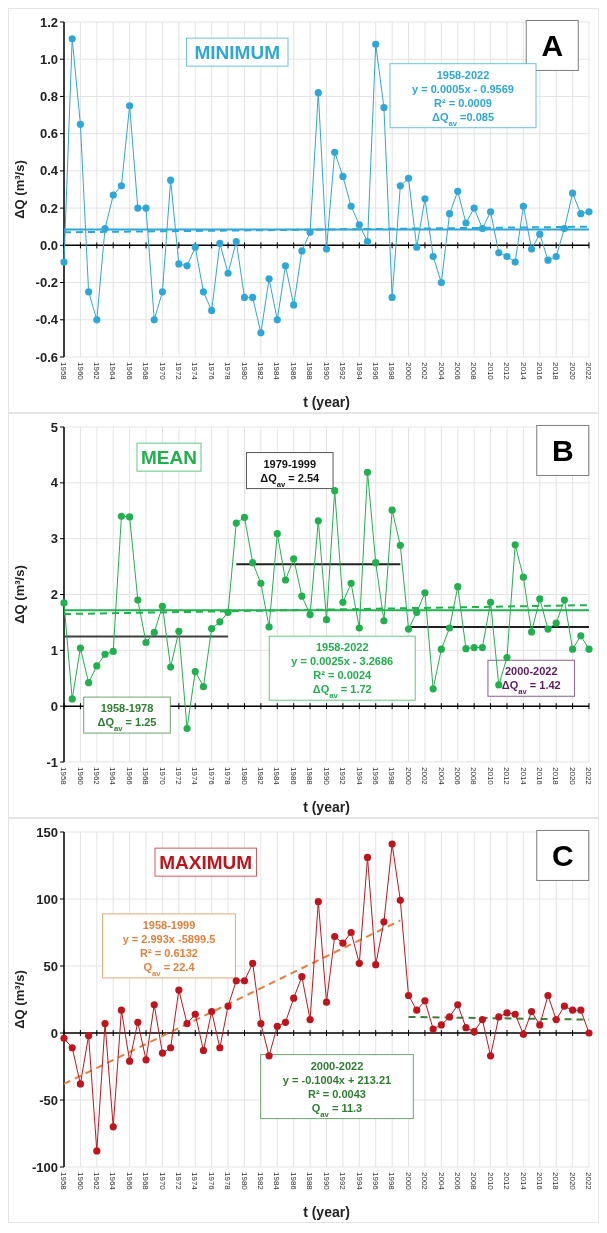  I want to click on y-tick-label: 0.2, so click(48, 208).